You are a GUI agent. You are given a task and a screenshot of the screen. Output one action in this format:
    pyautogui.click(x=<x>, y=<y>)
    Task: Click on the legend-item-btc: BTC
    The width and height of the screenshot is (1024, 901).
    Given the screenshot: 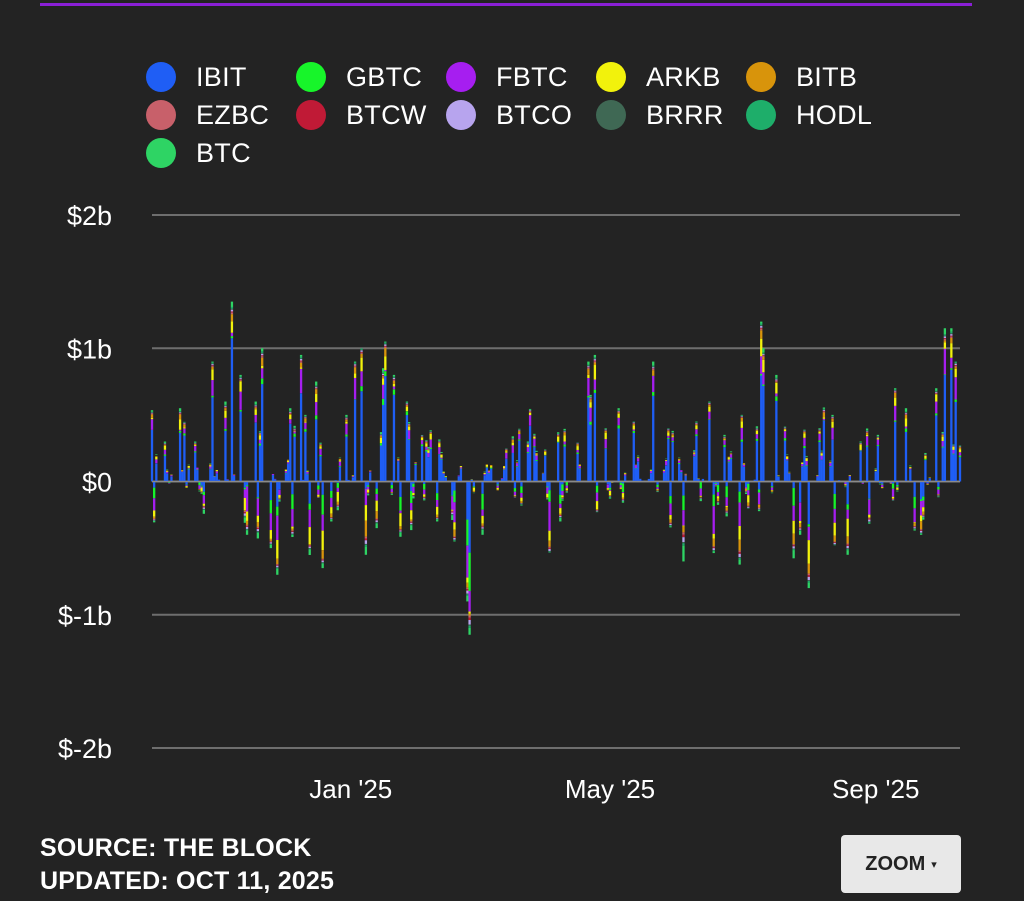 What is the action you would take?
    pyautogui.click(x=198, y=153)
    